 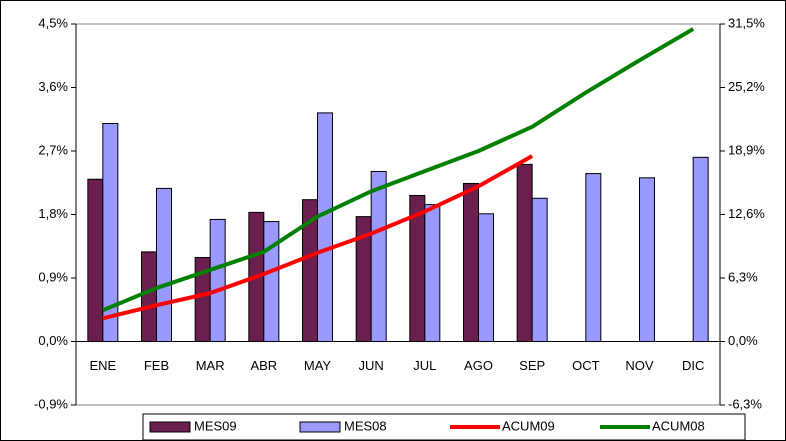 I want to click on x-tick-label: AGO, so click(x=478, y=365).